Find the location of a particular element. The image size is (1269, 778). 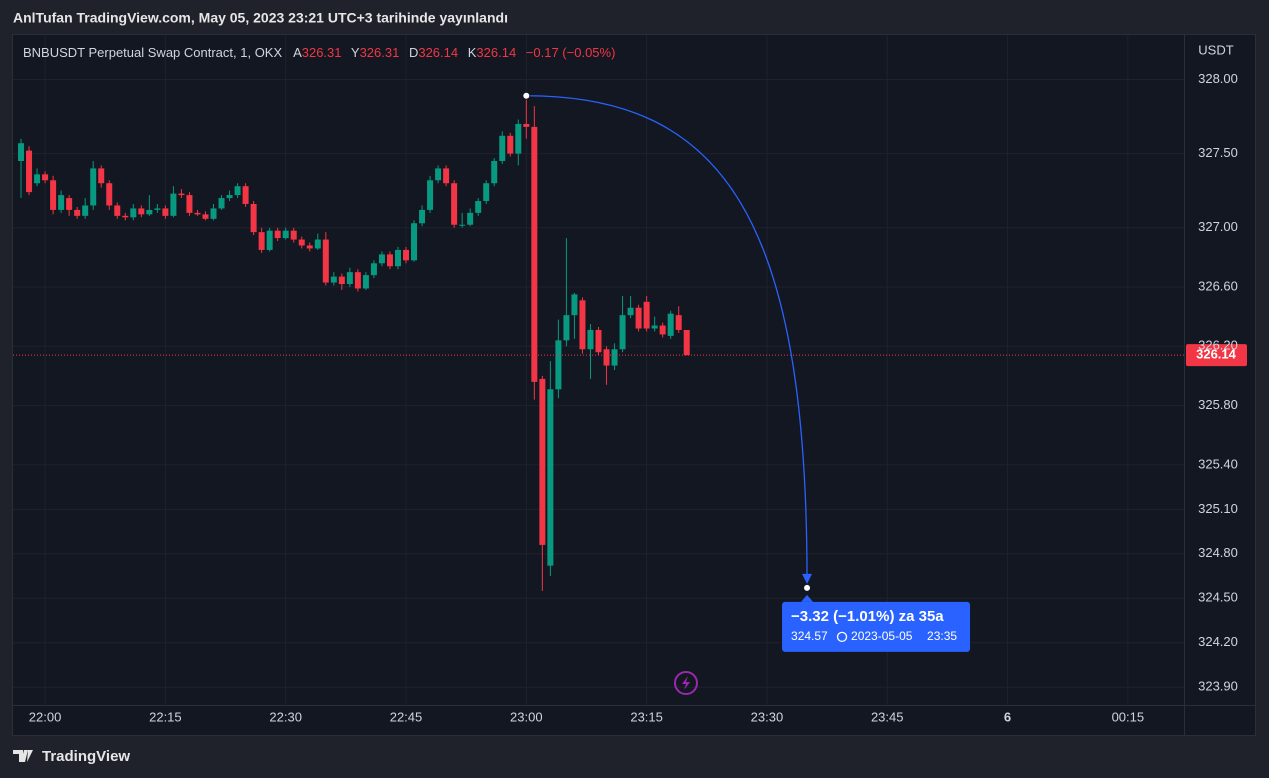

y-tick-label: 323.90 is located at coordinates (1218, 686).